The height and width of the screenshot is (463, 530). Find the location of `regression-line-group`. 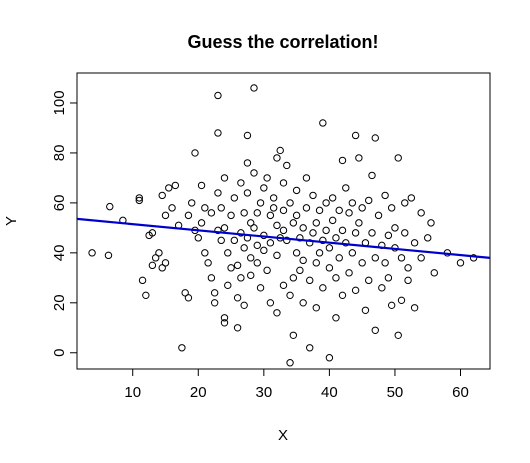

regression-line-group is located at coordinates (283, 238).